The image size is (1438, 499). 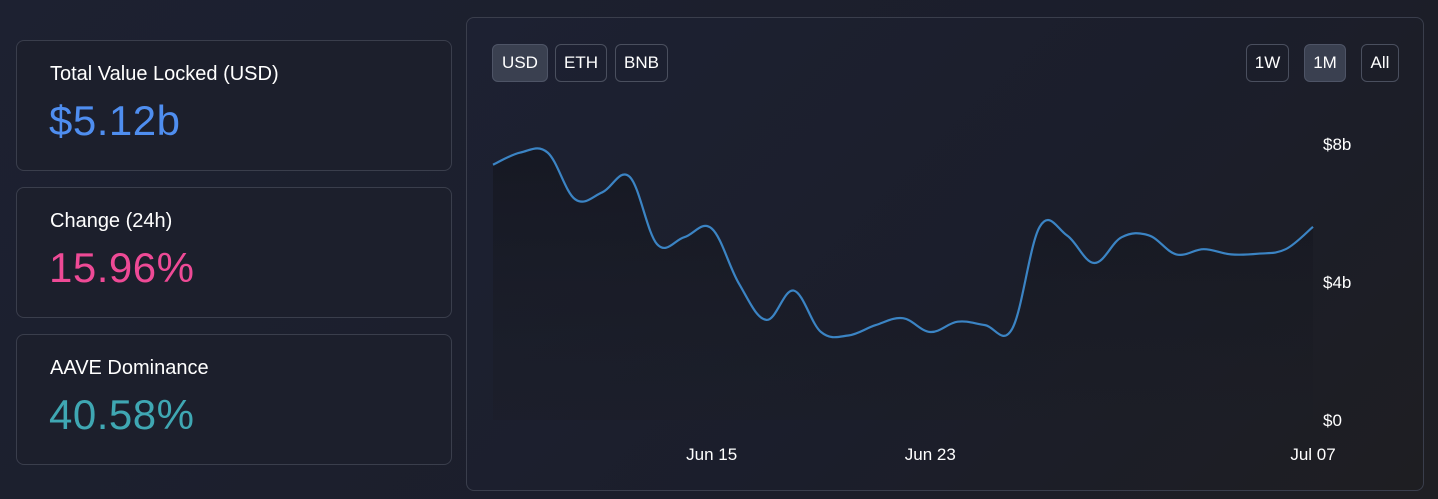 I want to click on dominance-value: 40.58%, so click(x=122, y=414).